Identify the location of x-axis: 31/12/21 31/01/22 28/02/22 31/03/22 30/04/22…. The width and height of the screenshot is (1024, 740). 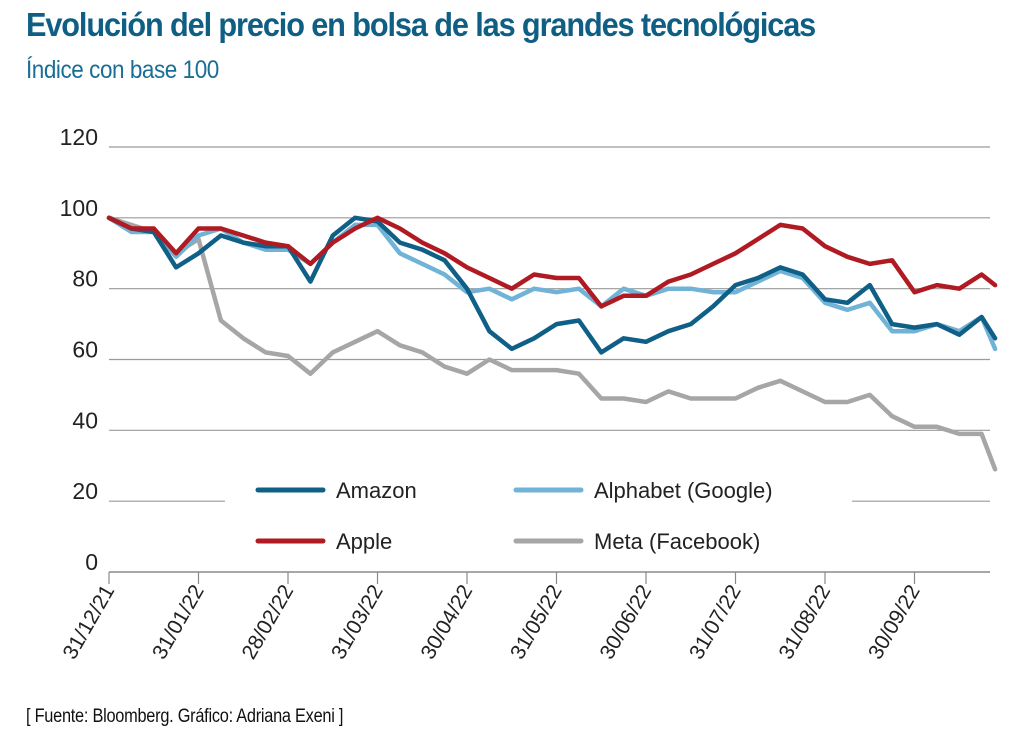
(492, 617).